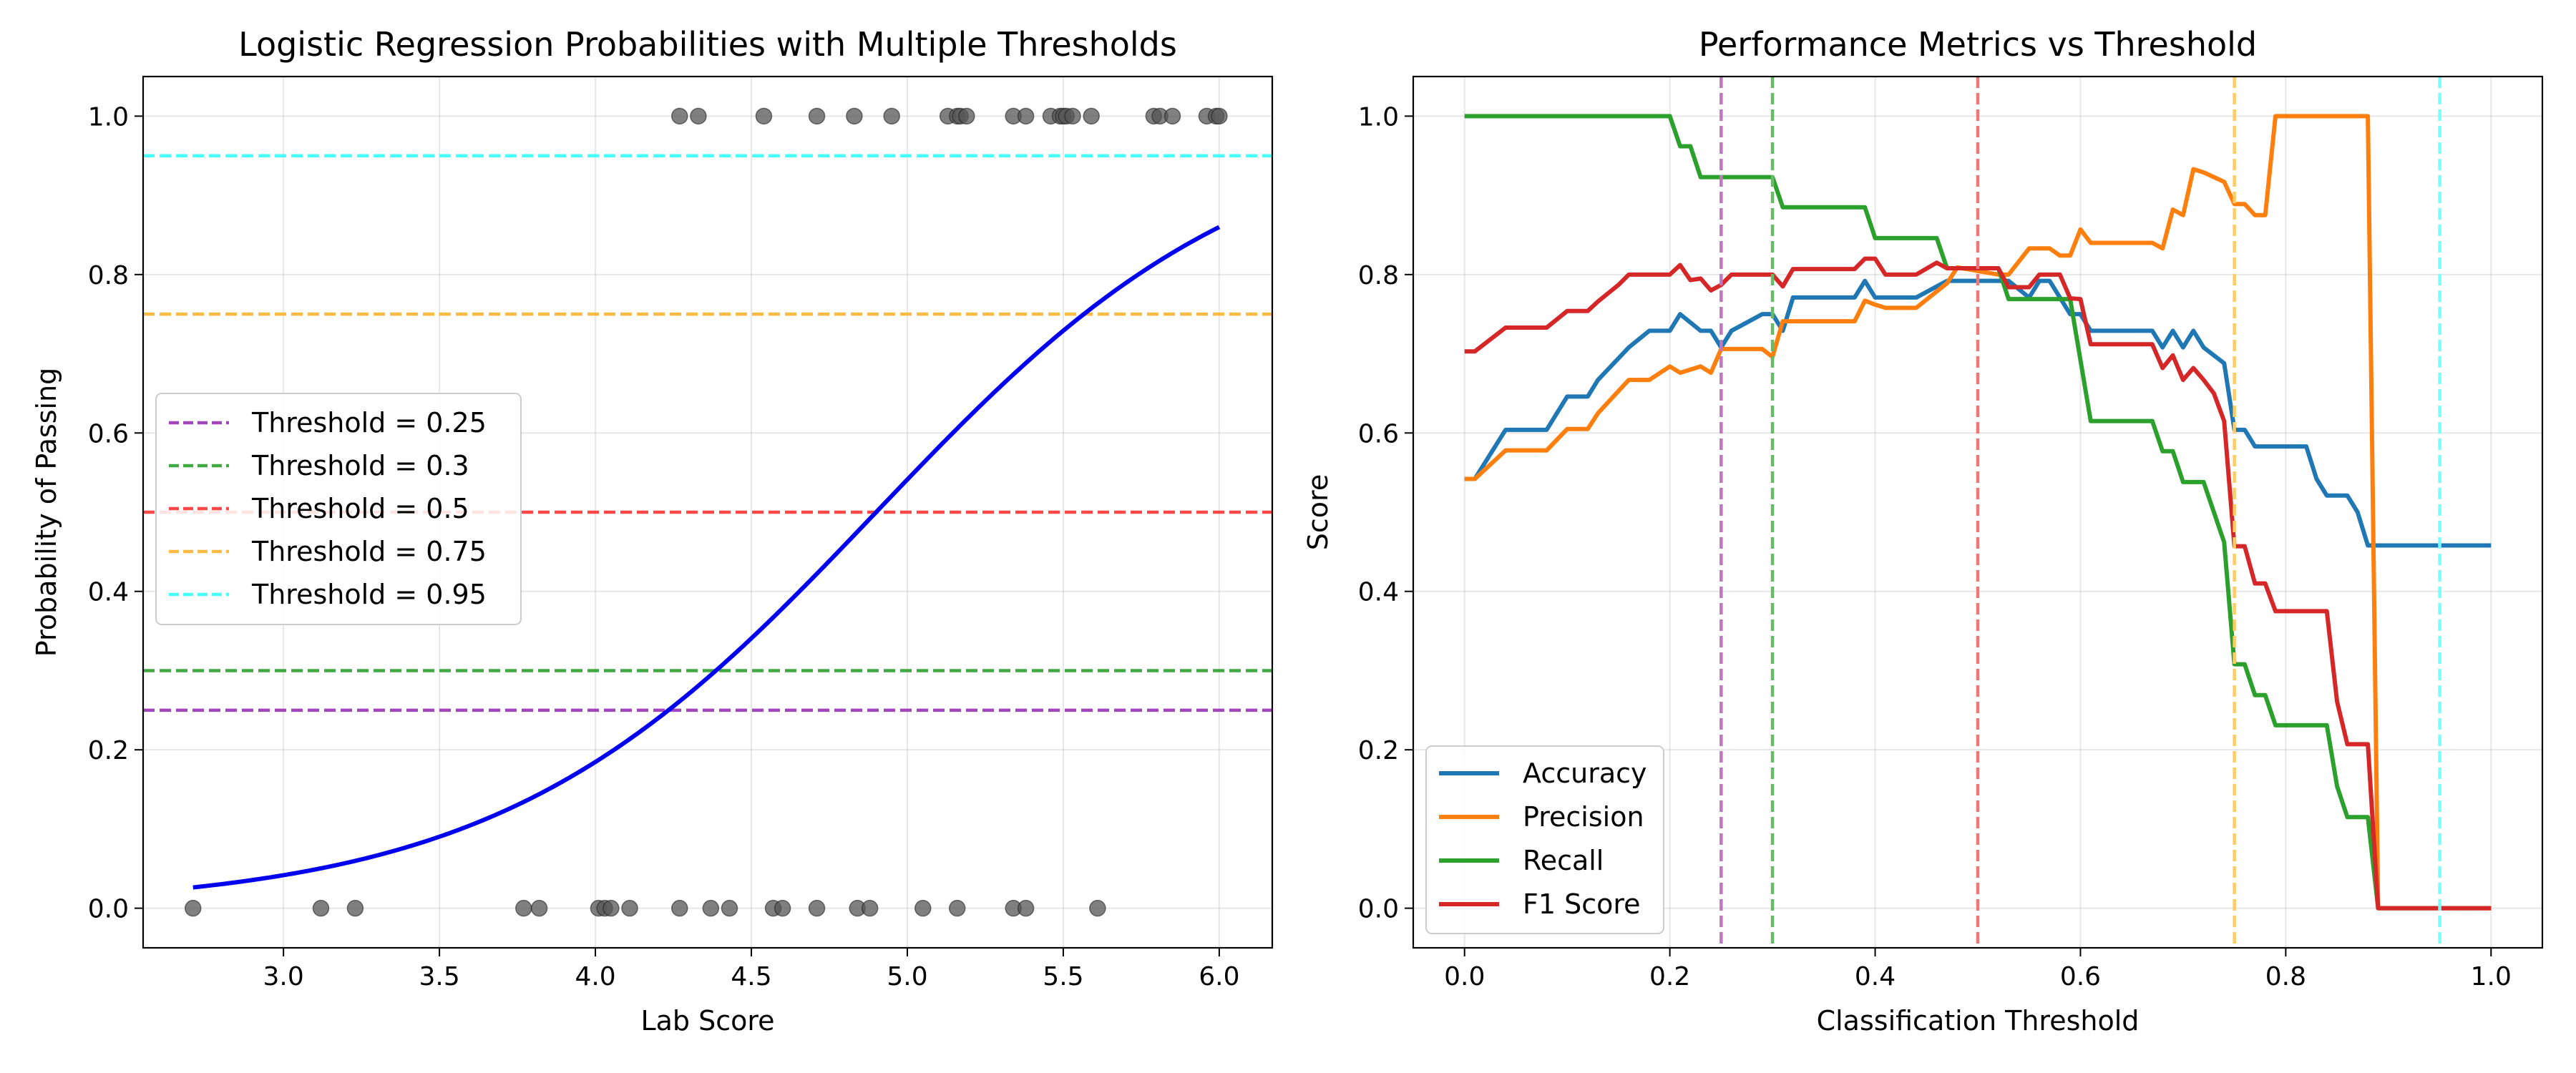  I want to click on x-tick-label: 0.8, so click(2285, 976).